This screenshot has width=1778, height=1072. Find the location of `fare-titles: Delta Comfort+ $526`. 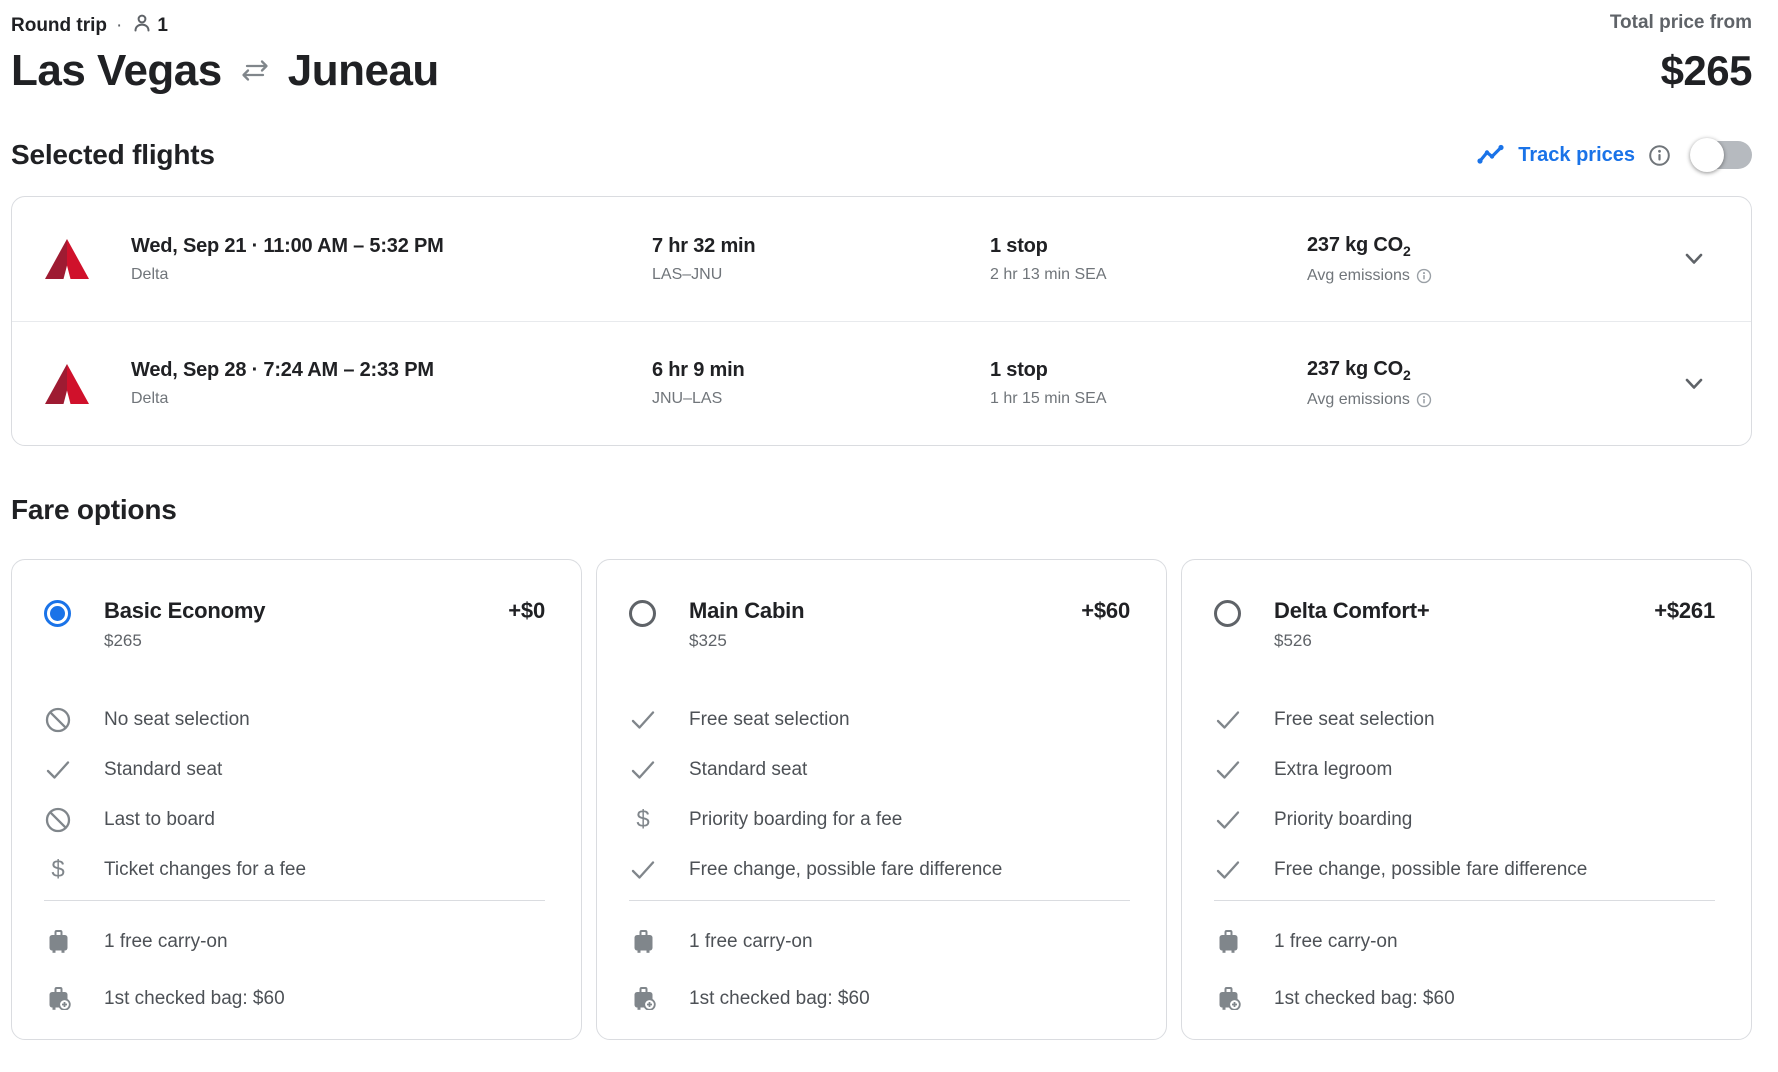

fare-titles: Delta Comfort+ $526 is located at coordinates (1464, 624).